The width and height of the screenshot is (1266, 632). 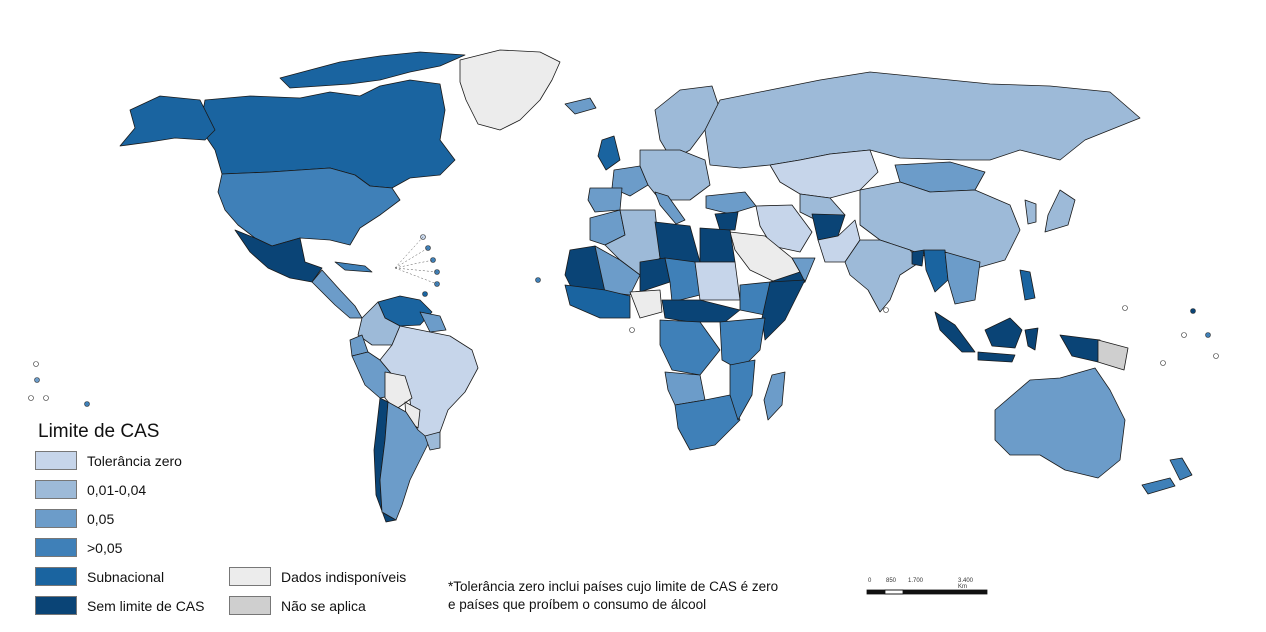 I want to click on region-uk, so click(x=609, y=153).